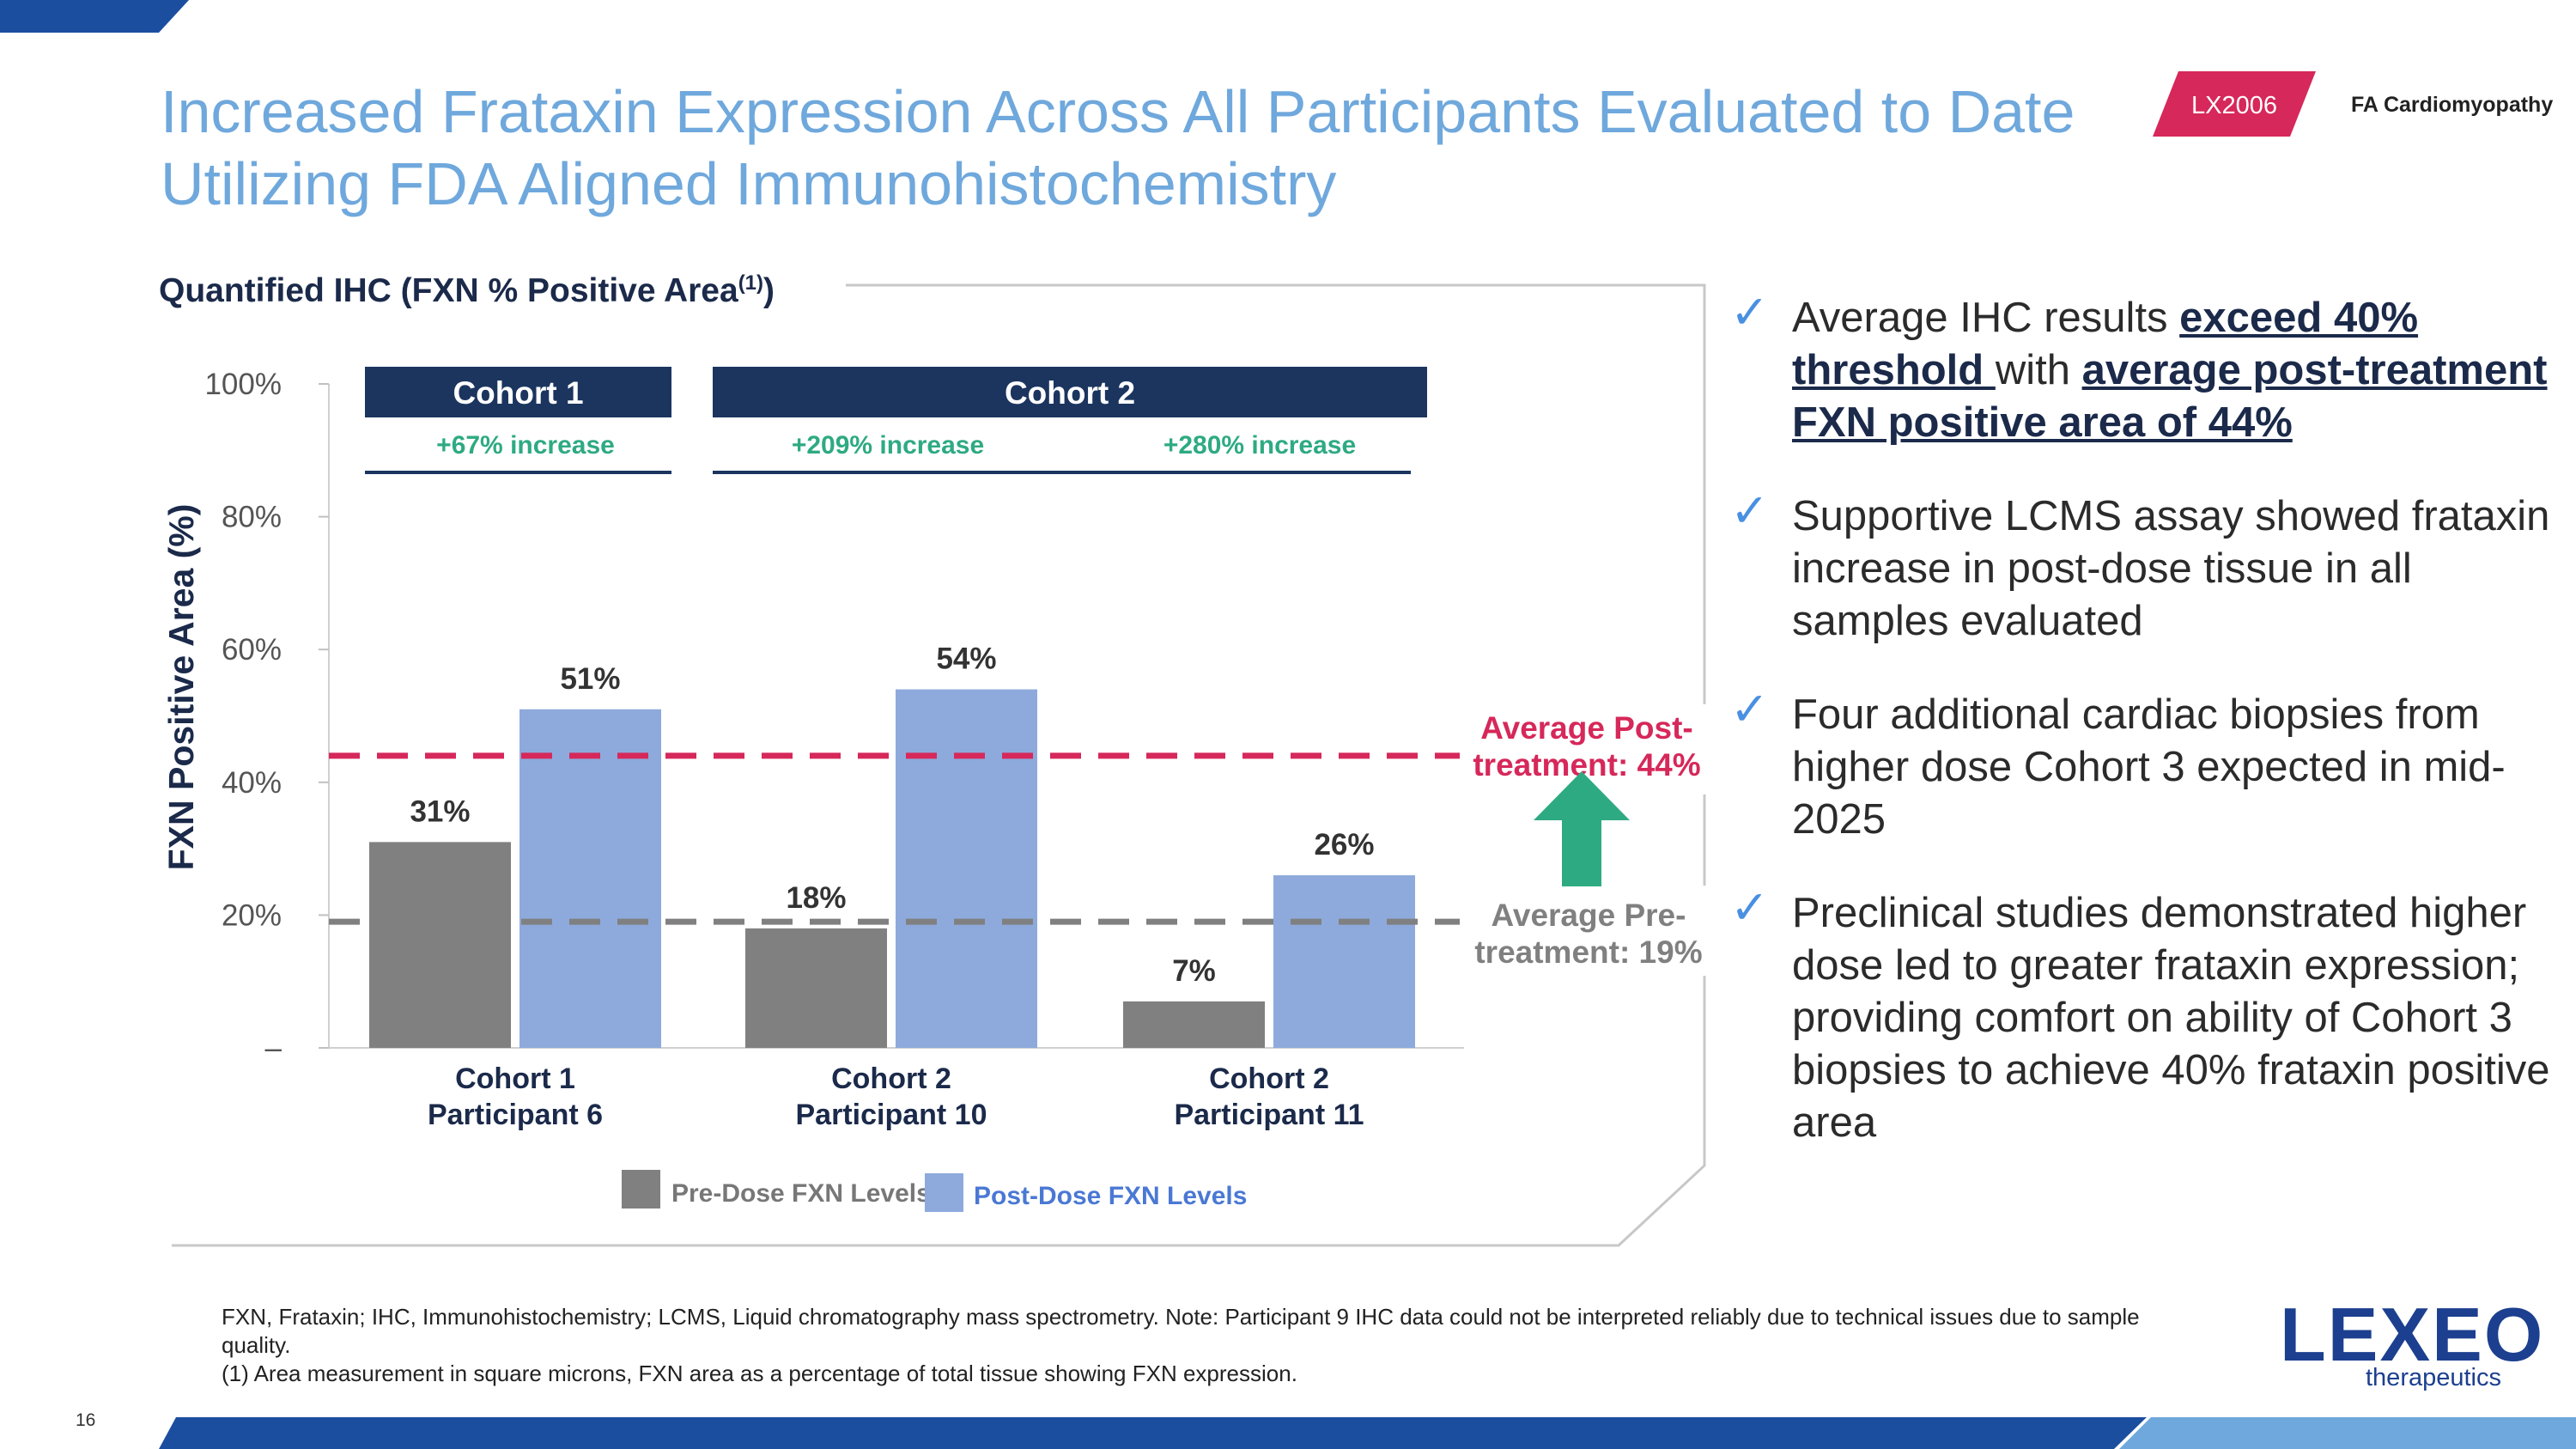  Describe the element at coordinates (1194, 971) in the screenshot. I see `bar-value-label: 7%` at that location.